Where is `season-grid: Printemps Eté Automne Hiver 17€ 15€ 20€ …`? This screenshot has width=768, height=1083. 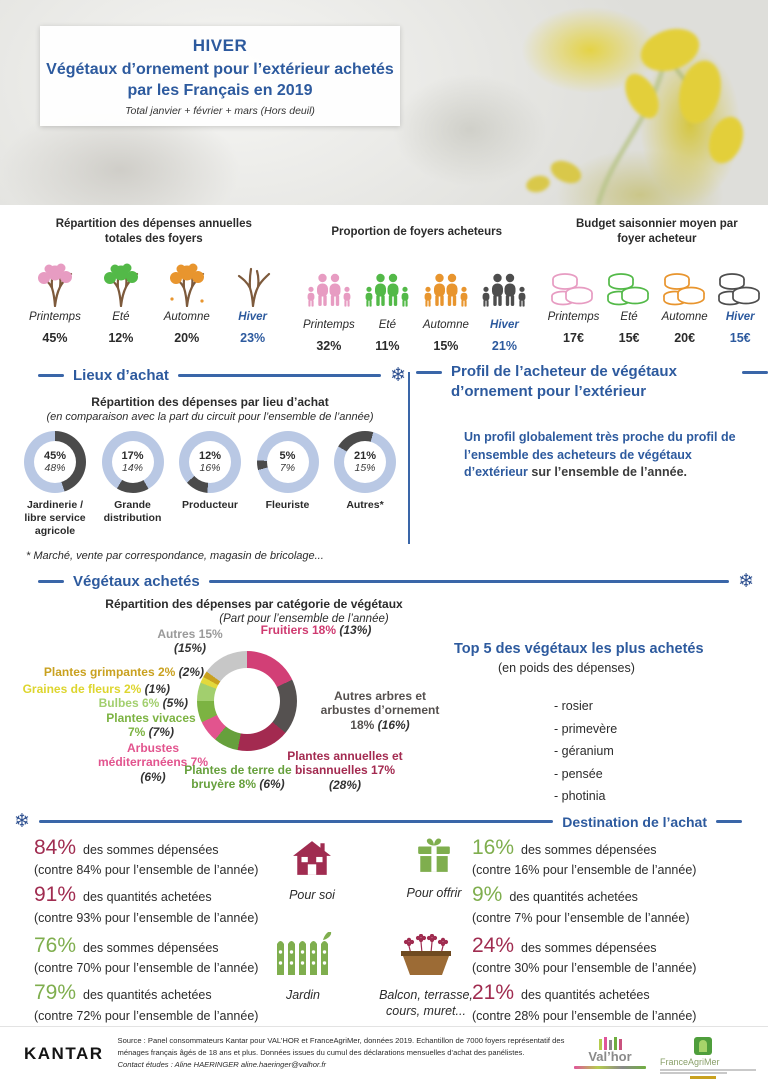 season-grid: Printemps Eté Automne Hiver 17€ 15€ 20€ … is located at coordinates (657, 299).